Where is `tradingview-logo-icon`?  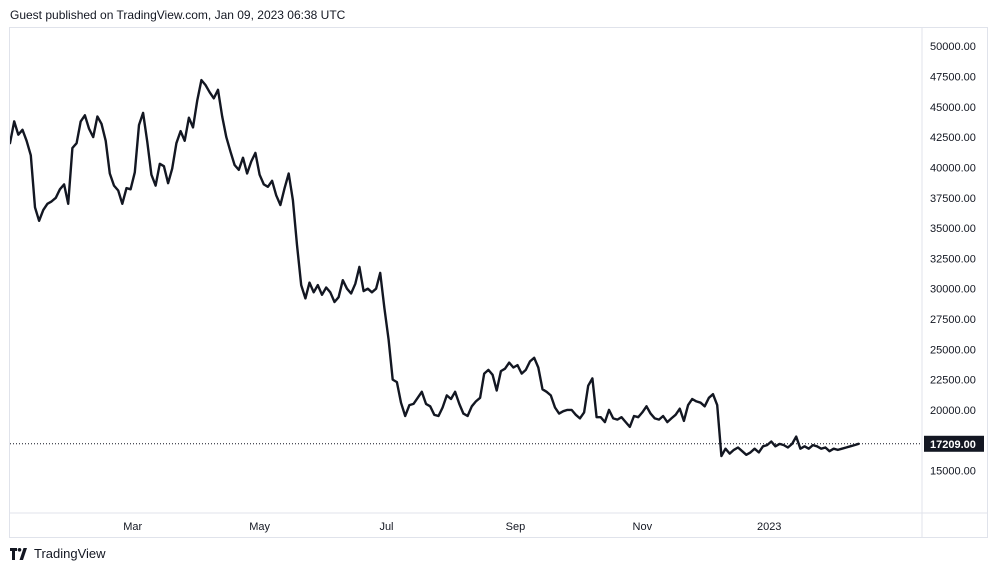 tradingview-logo-icon is located at coordinates (18, 553).